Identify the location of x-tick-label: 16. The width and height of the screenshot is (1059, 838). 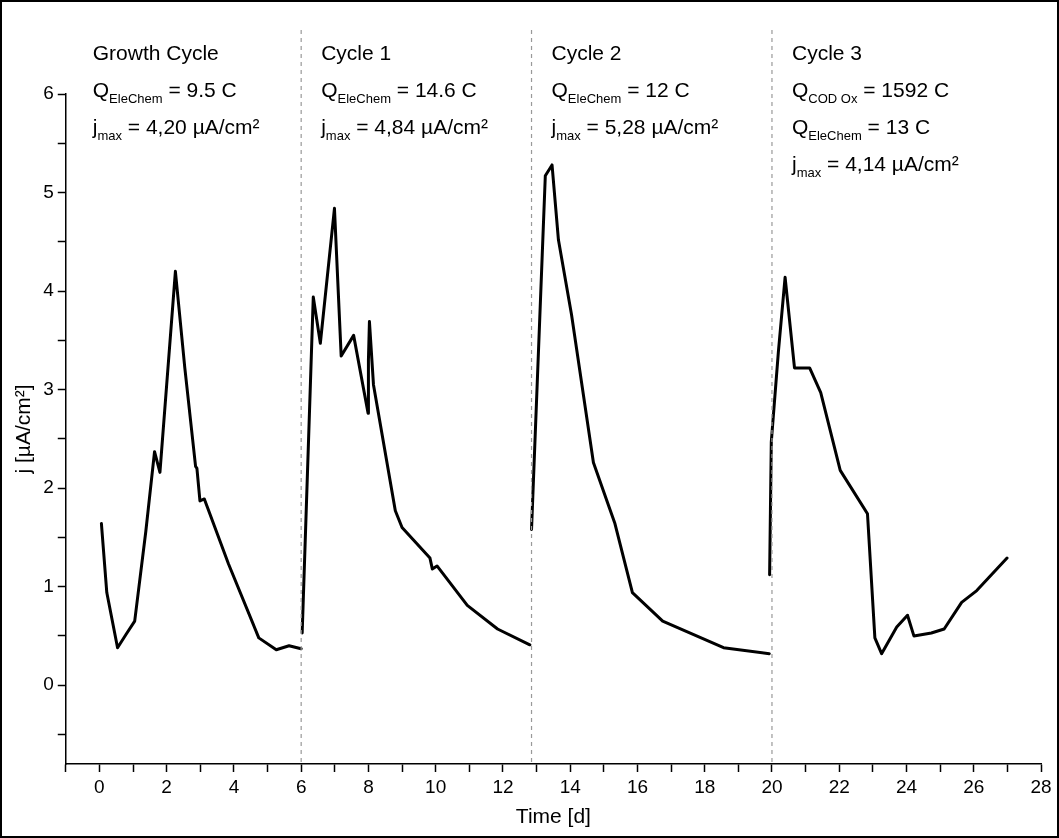
(637, 786).